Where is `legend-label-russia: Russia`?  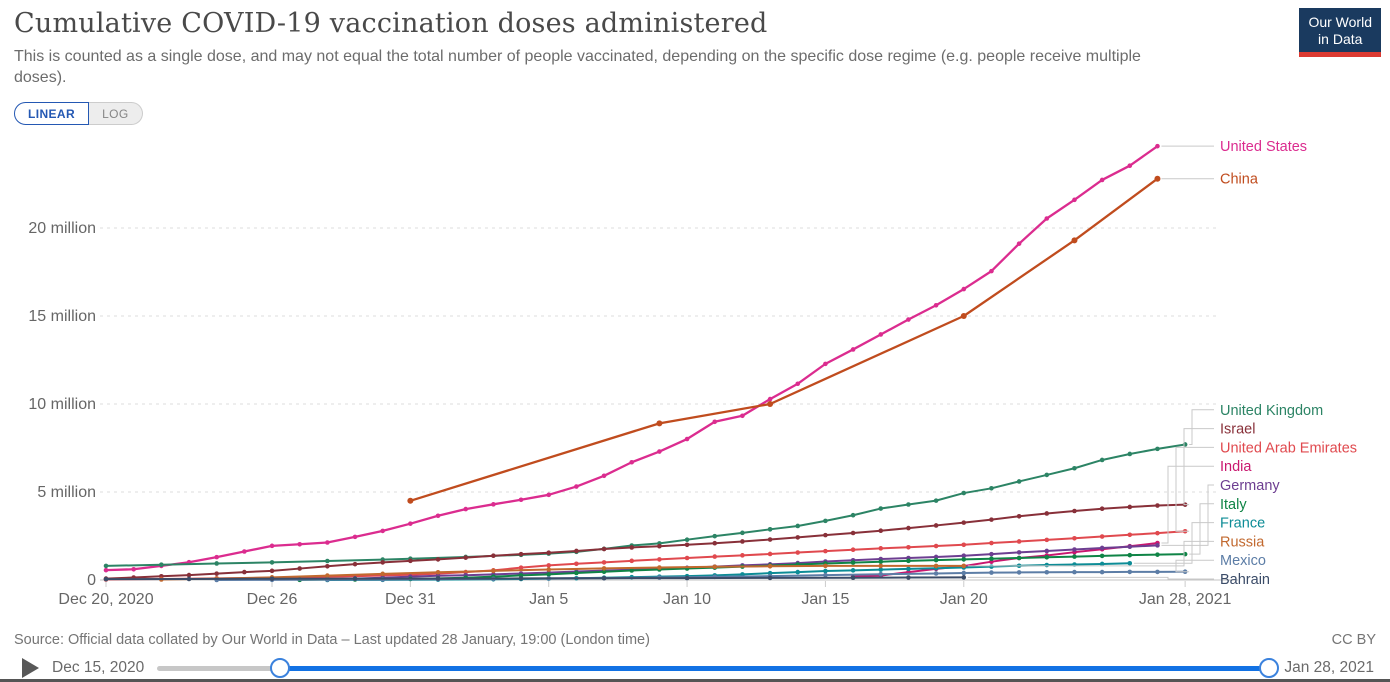 legend-label-russia: Russia is located at coordinates (1242, 543).